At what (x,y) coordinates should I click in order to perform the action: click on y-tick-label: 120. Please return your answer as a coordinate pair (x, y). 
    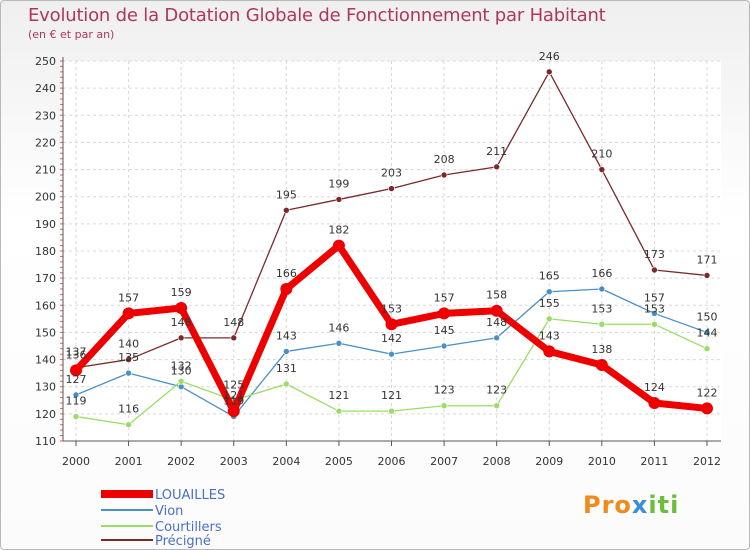
    Looking at the image, I should click on (45, 414).